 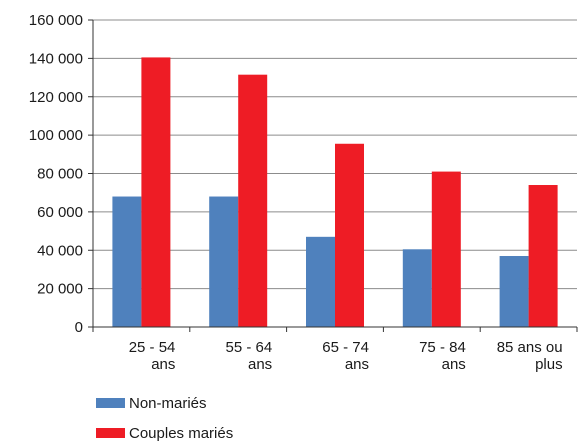 What do you see at coordinates (56, 135) in the screenshot?
I see `y-tick-label: 100 000` at bounding box center [56, 135].